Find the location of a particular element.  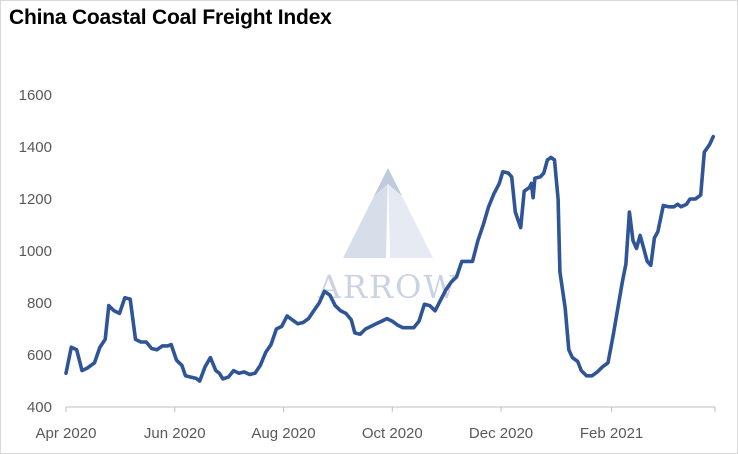

x-tick-label: Feb 2021 is located at coordinates (611, 433).